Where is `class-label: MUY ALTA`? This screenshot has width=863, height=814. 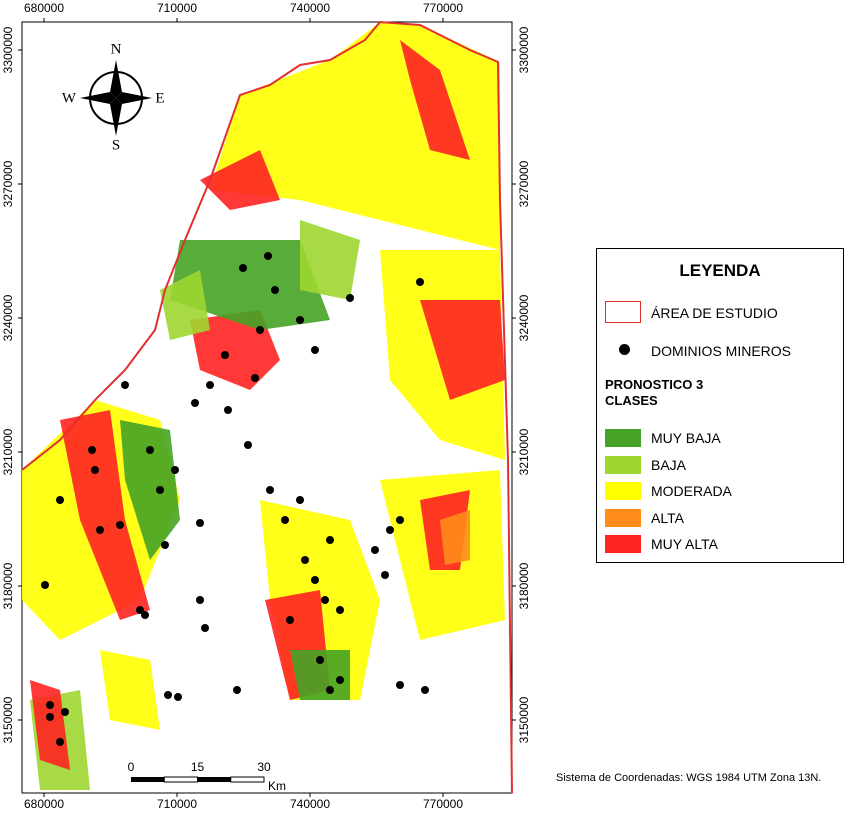
class-label: MUY ALTA is located at coordinates (684, 544).